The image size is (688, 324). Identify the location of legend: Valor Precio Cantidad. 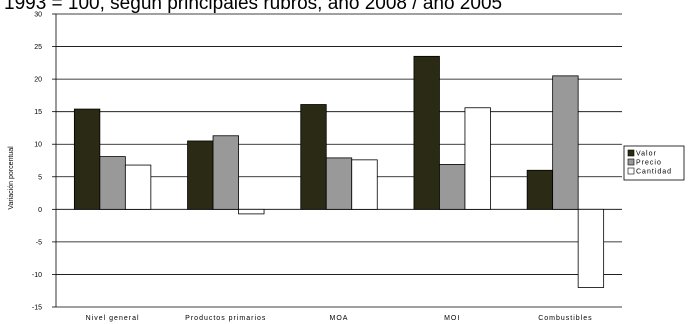
(654, 163).